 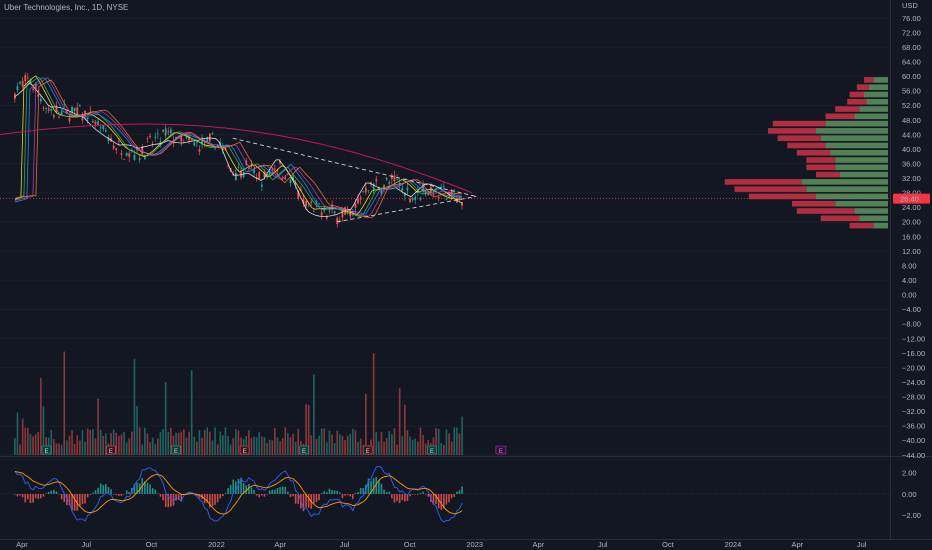 What do you see at coordinates (539, 544) in the screenshot?
I see `time-axis-label: Apr` at bounding box center [539, 544].